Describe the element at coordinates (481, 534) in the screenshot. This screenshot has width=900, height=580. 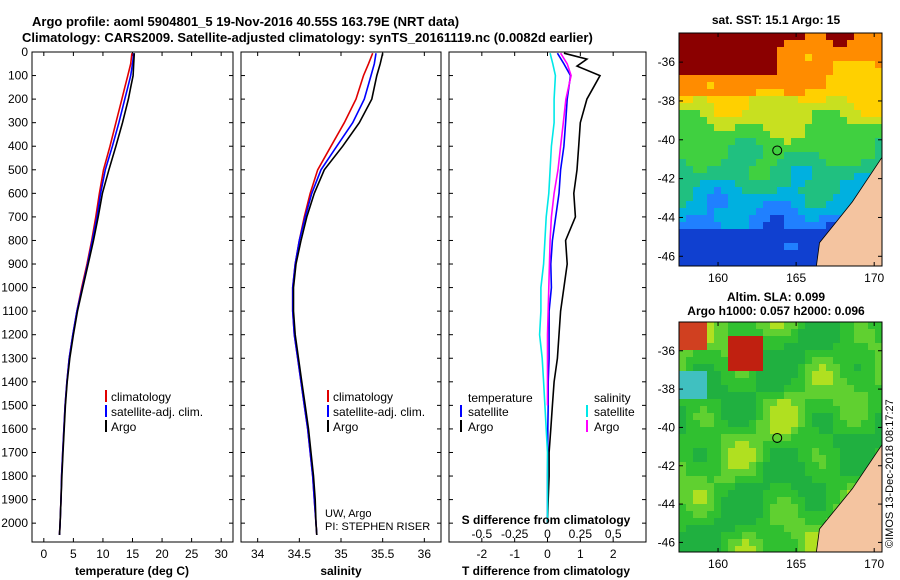
I see `s-diff-tick-label: -0.5` at that location.